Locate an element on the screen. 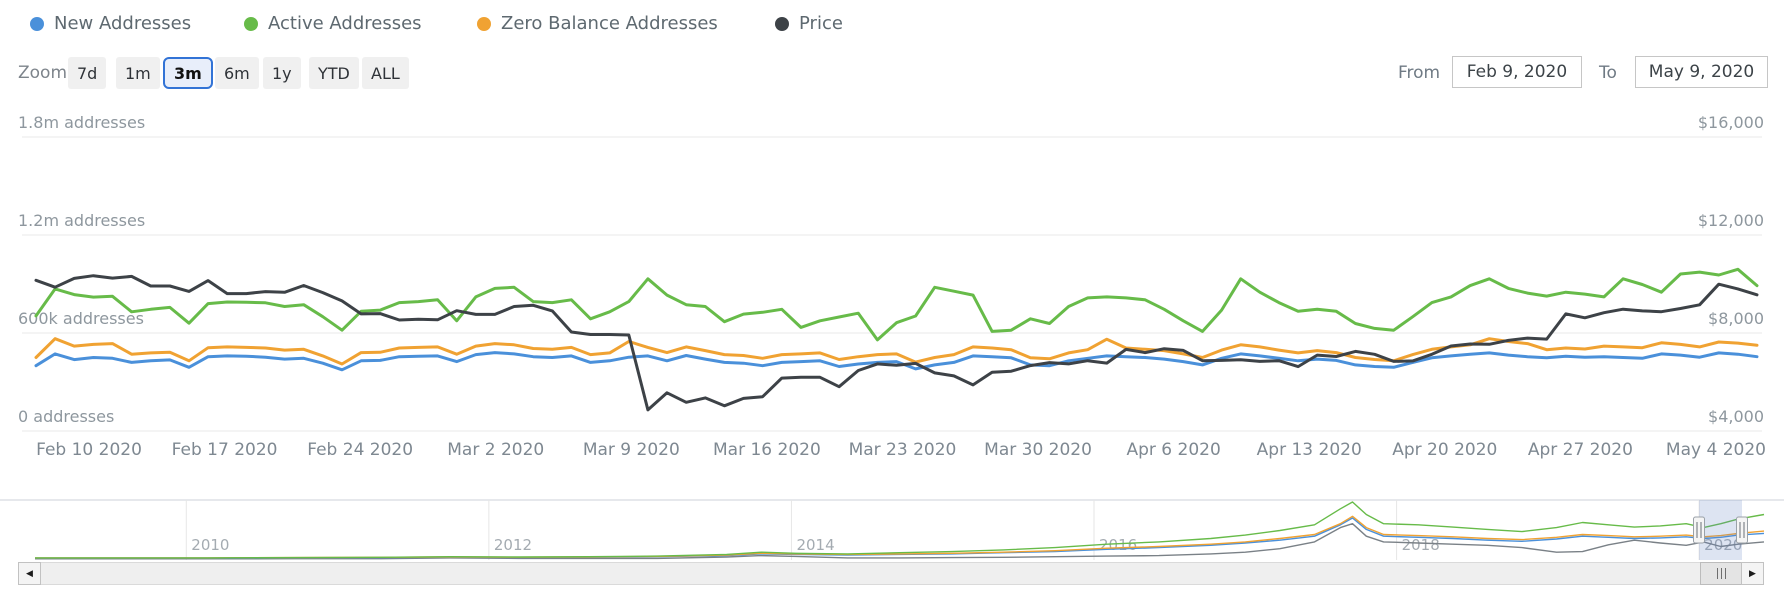  navigator-year-label: 2014 is located at coordinates (815, 545).